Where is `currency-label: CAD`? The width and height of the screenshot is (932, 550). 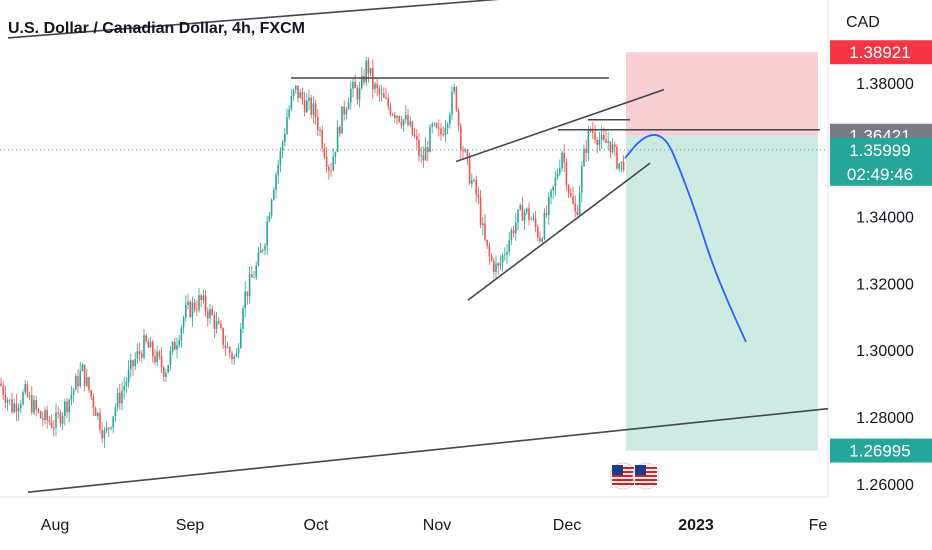 currency-label: CAD is located at coordinates (863, 22).